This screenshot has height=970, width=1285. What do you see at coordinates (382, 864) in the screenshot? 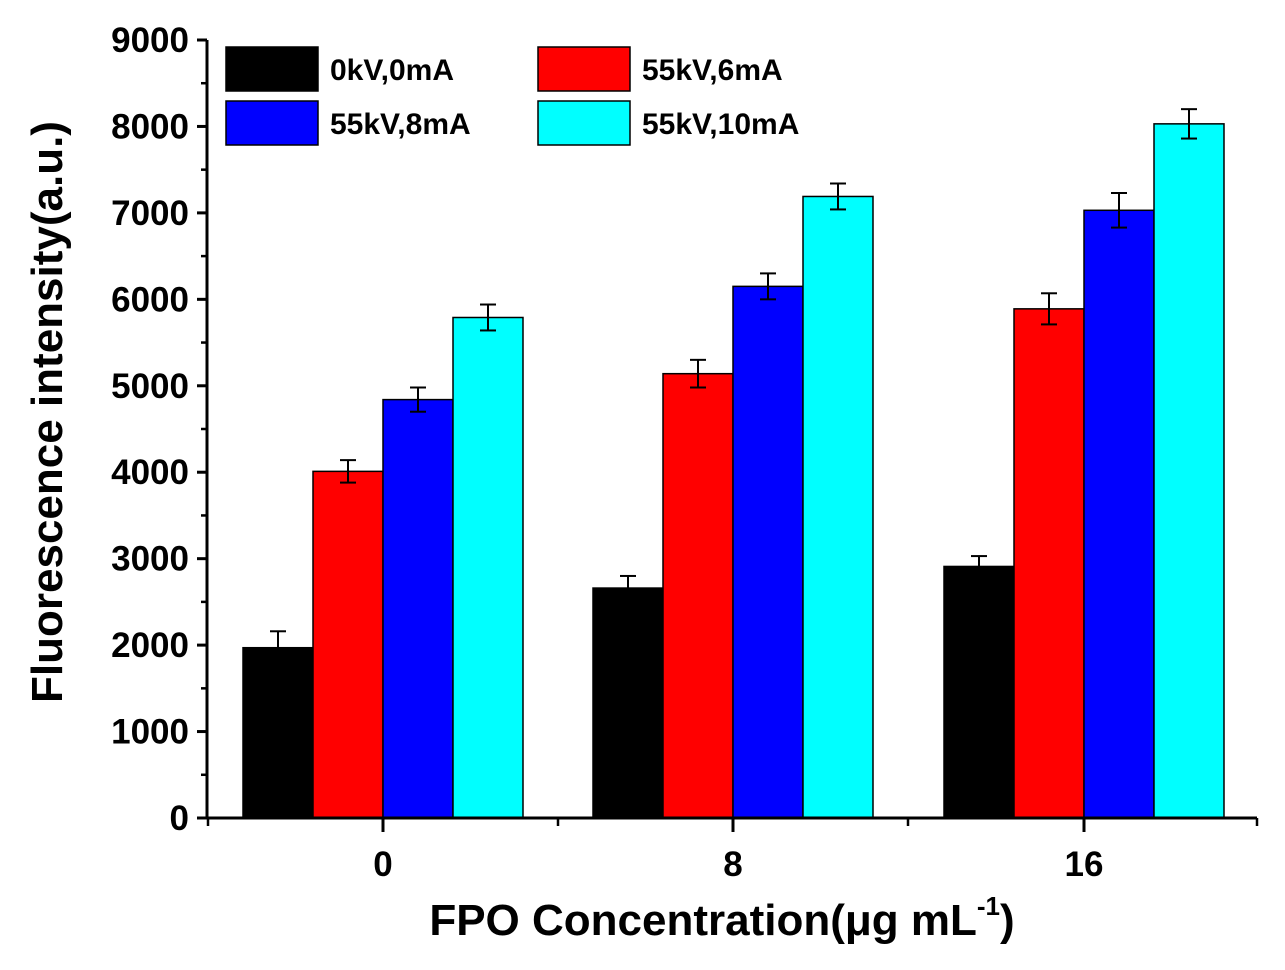
I see `x-tick-label: 0` at bounding box center [382, 864].